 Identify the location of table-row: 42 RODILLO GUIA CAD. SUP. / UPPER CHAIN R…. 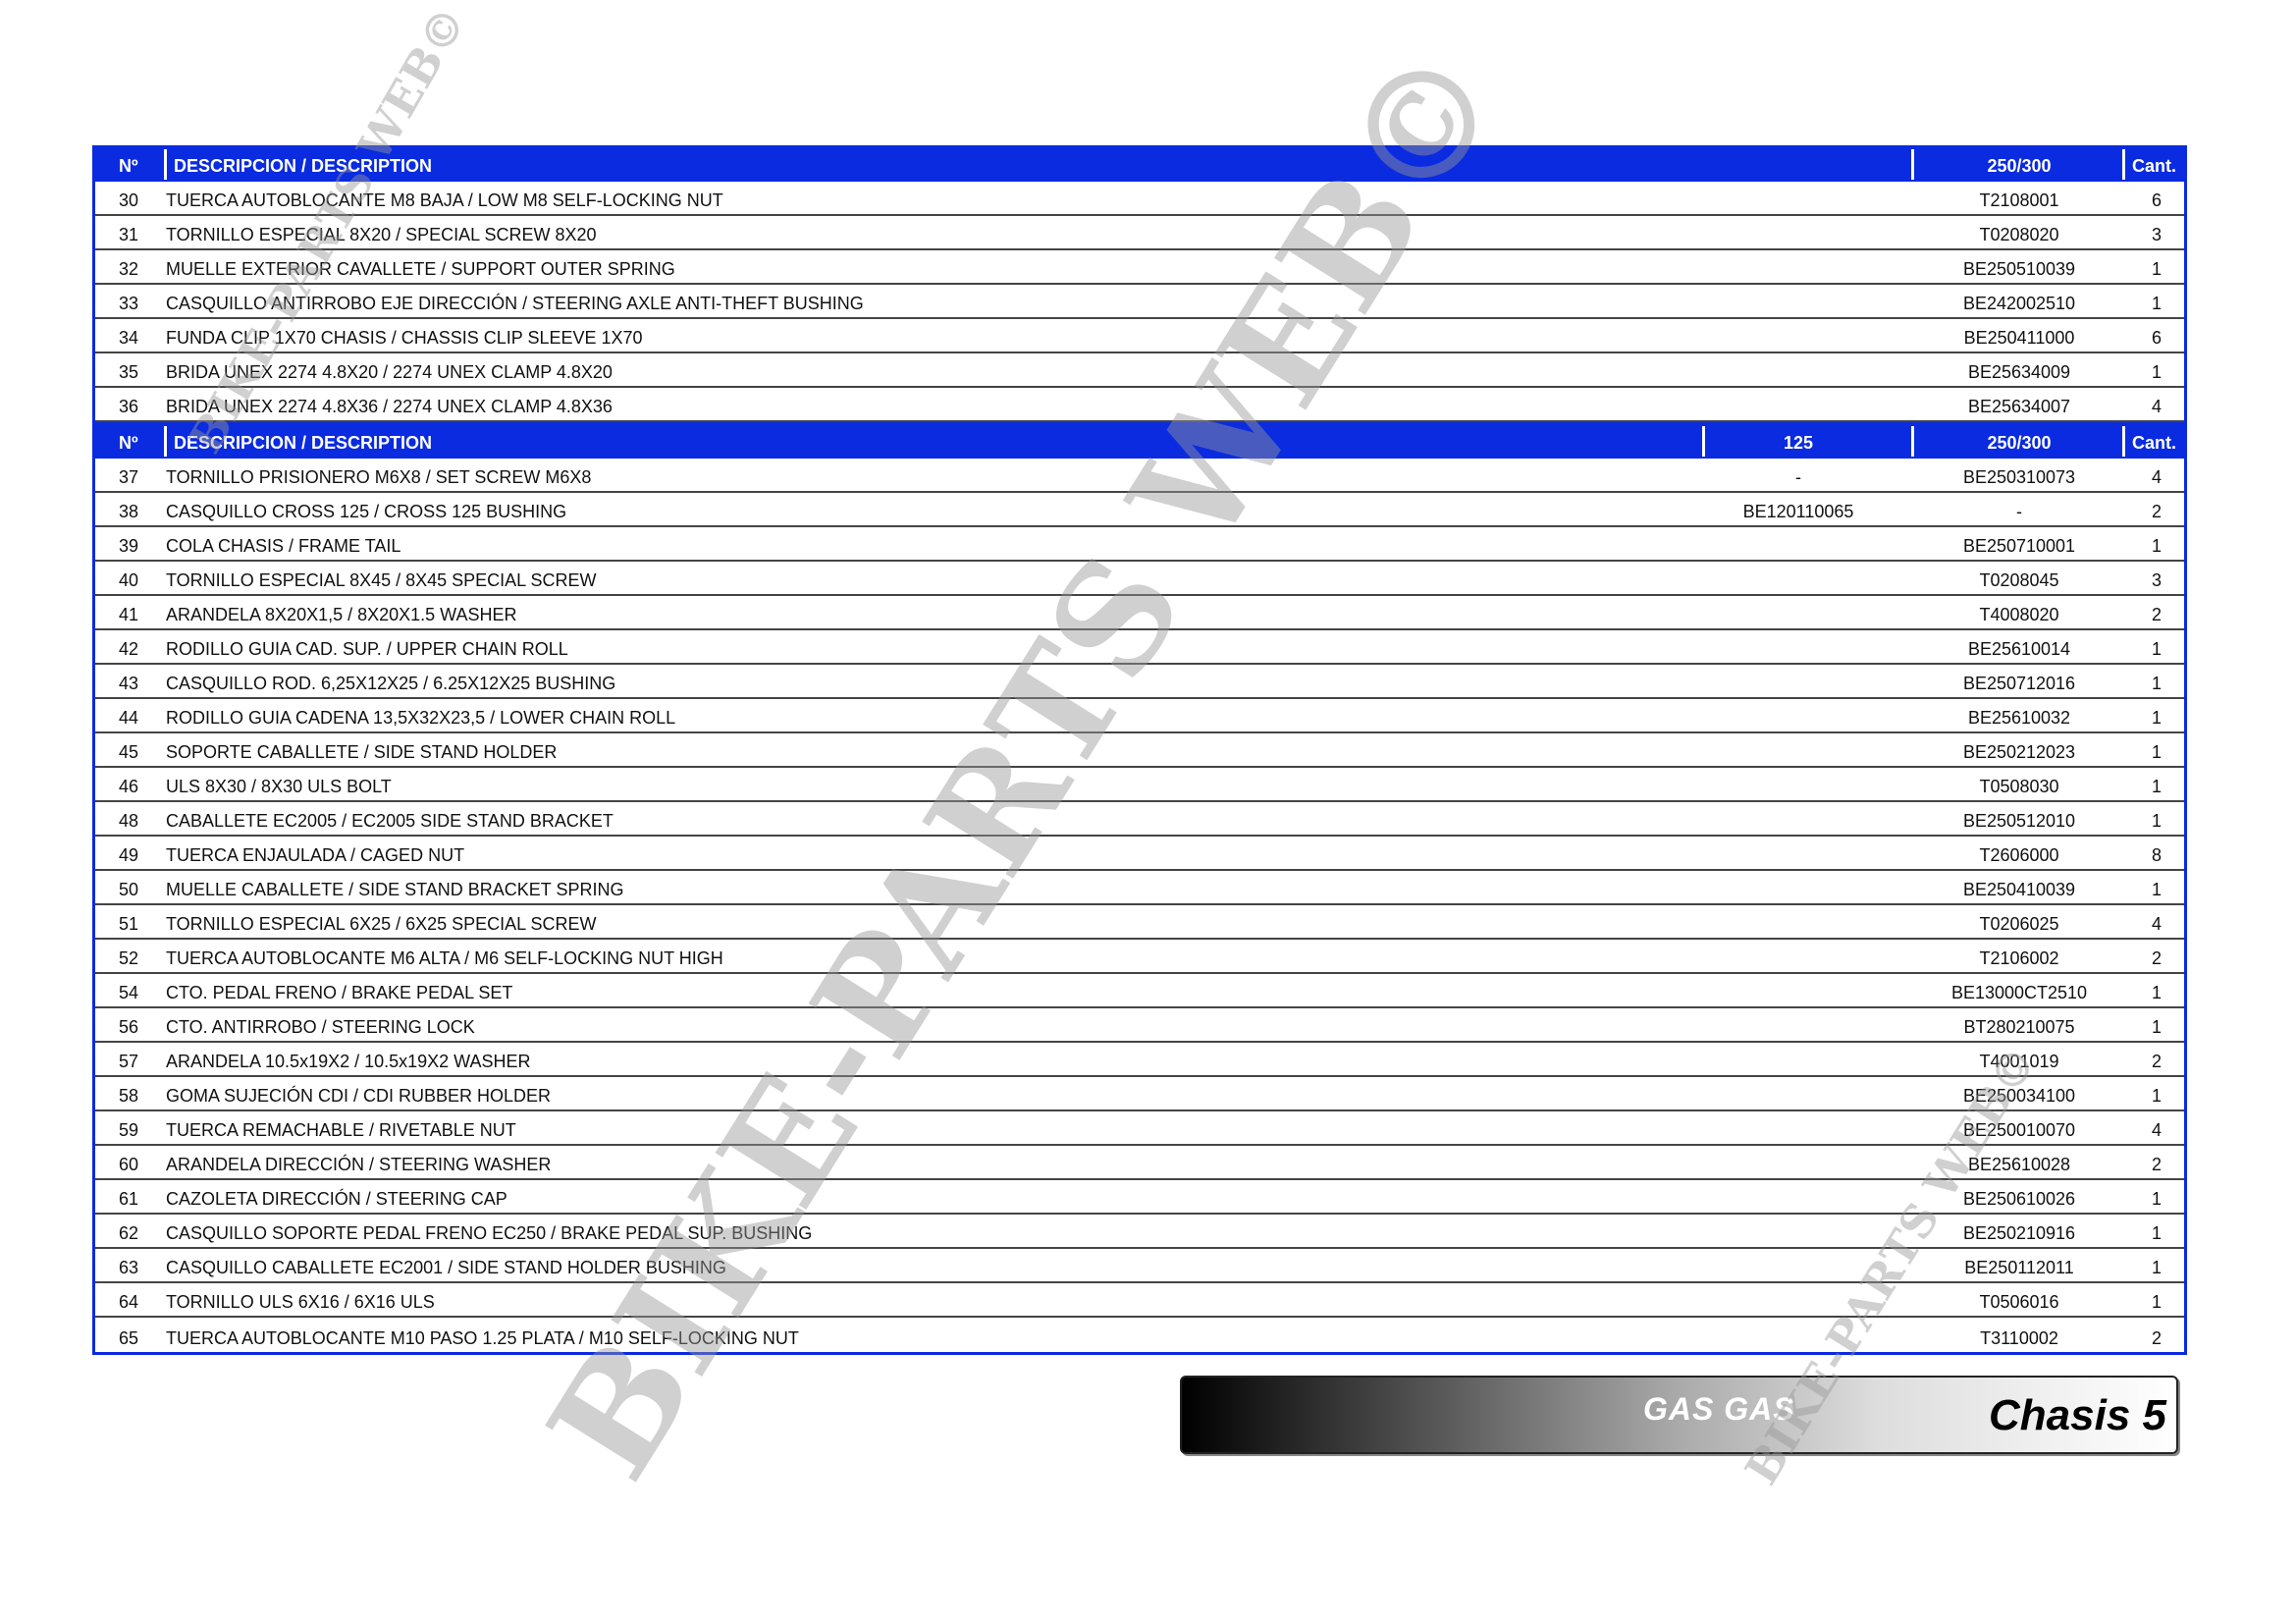
(1139, 647).